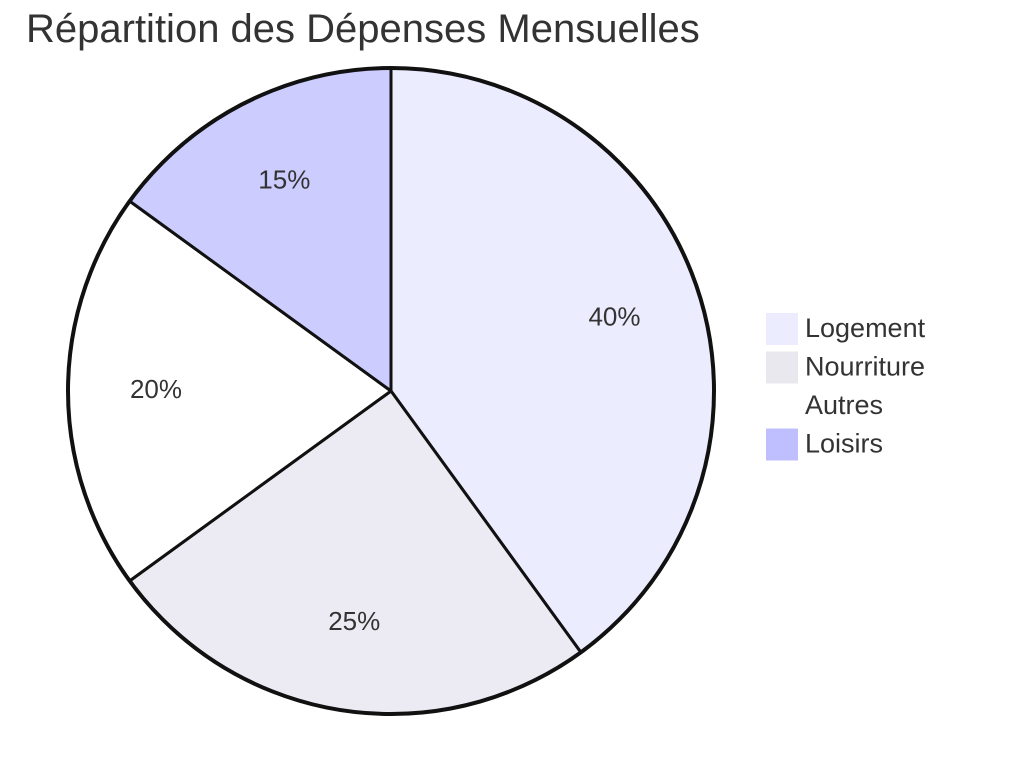  Describe the element at coordinates (782, 444) in the screenshot. I see `legend-swatch-loisirs` at that location.